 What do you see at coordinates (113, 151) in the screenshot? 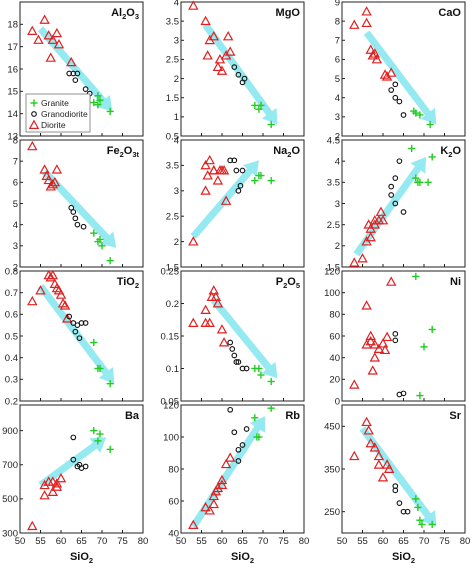
I see `title-part: Fe` at bounding box center [113, 151].